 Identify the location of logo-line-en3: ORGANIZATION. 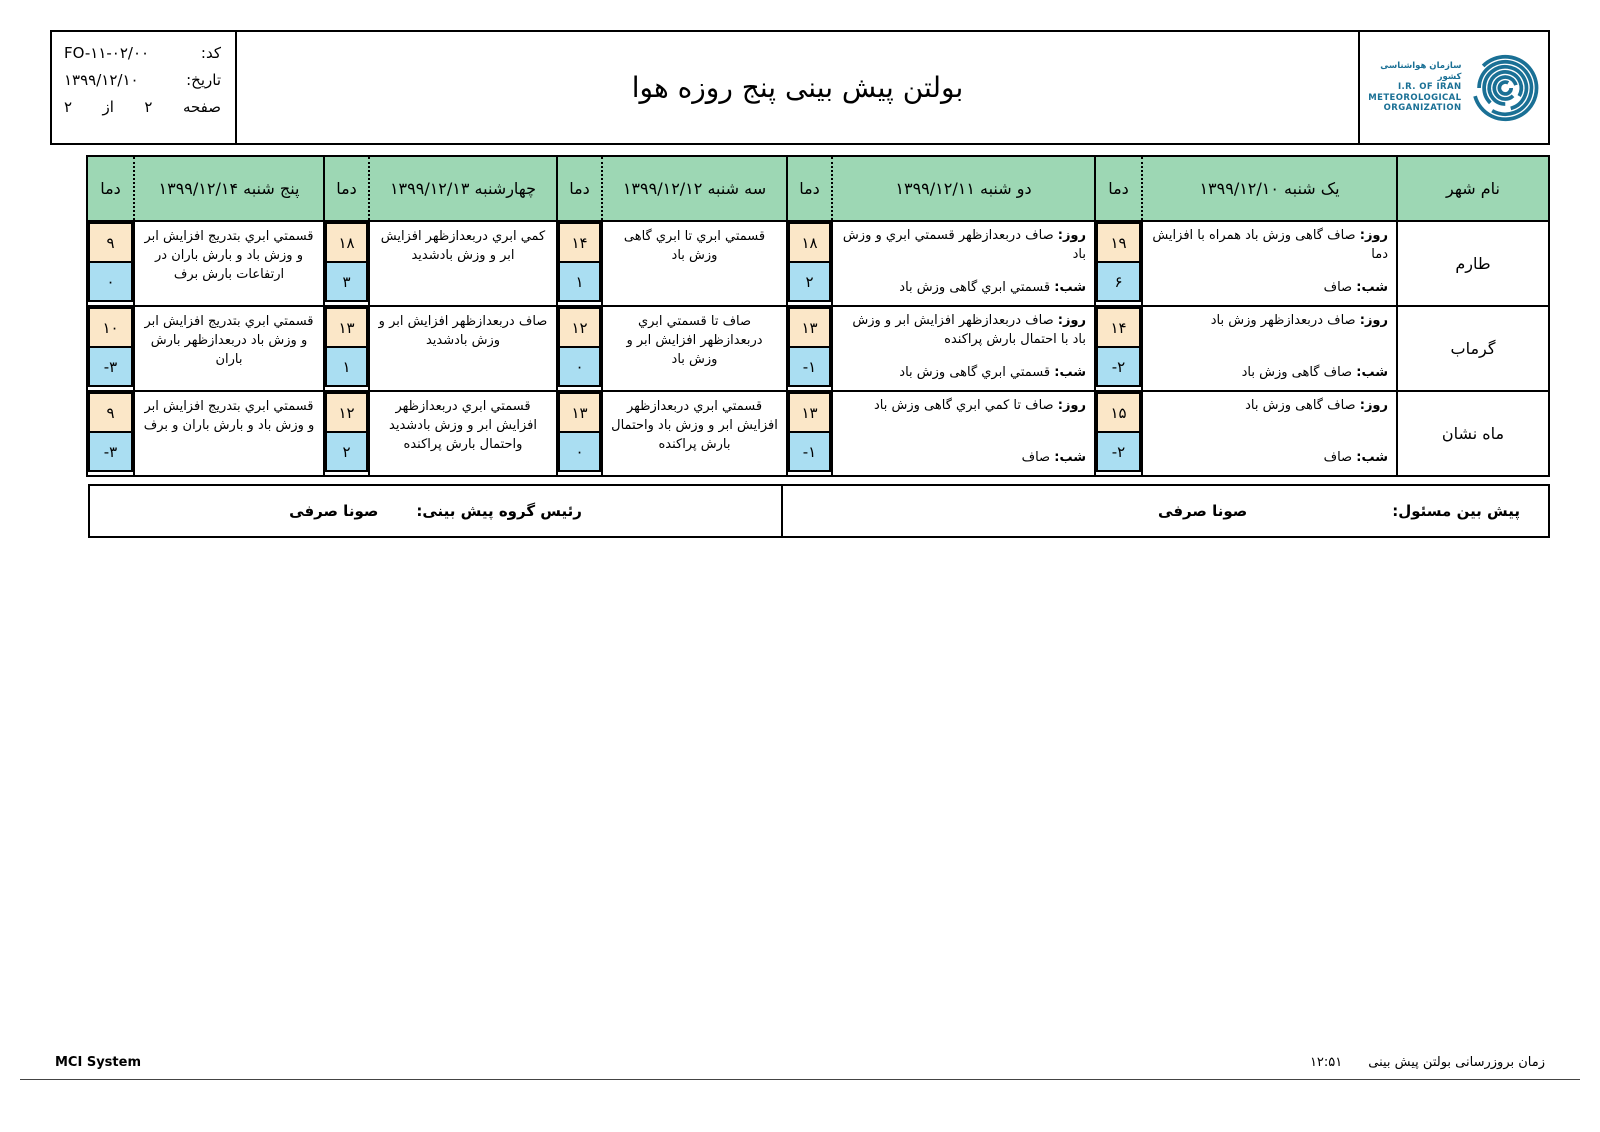
(1422, 108).